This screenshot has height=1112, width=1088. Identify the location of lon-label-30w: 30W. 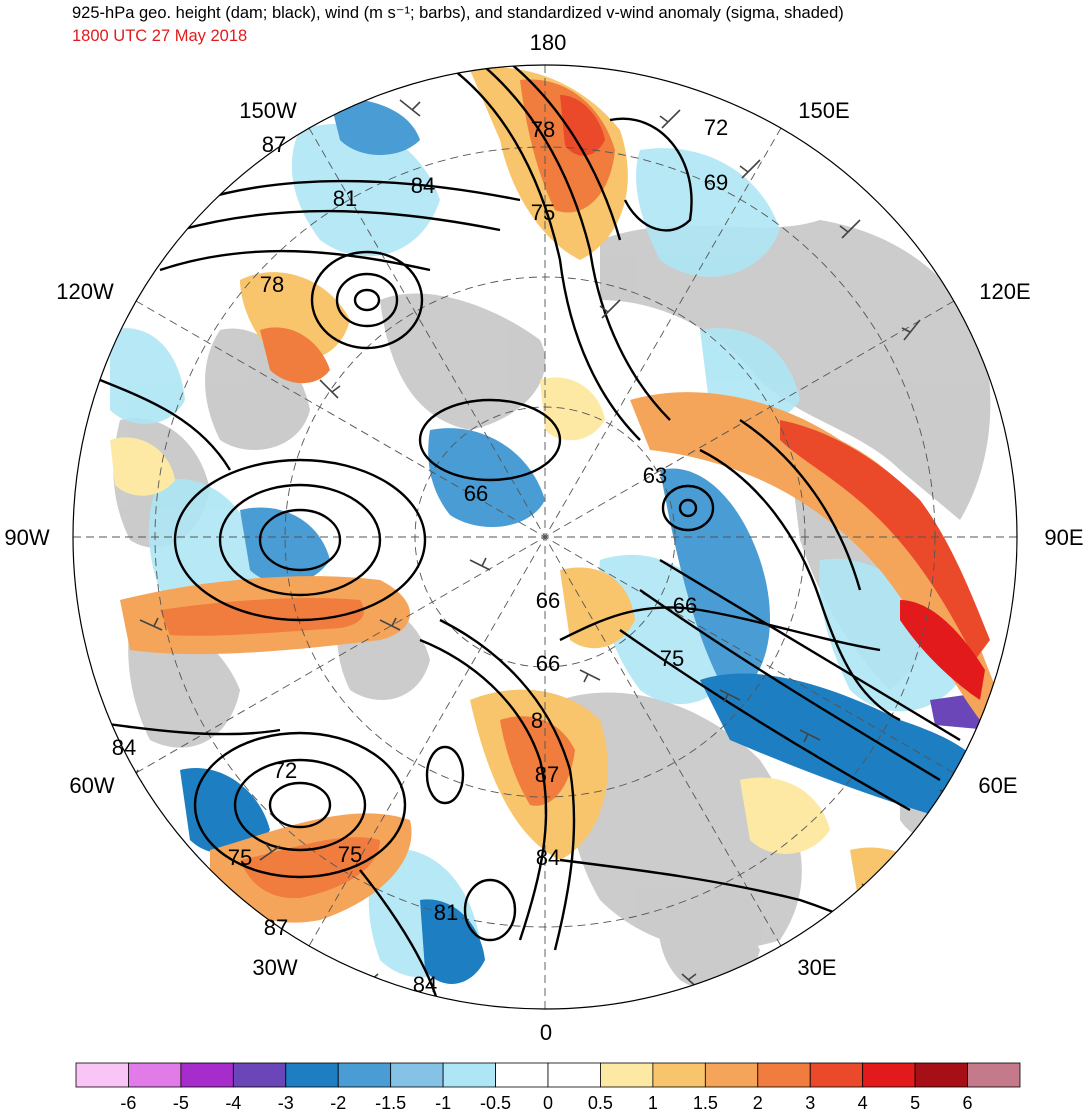
(274, 967).